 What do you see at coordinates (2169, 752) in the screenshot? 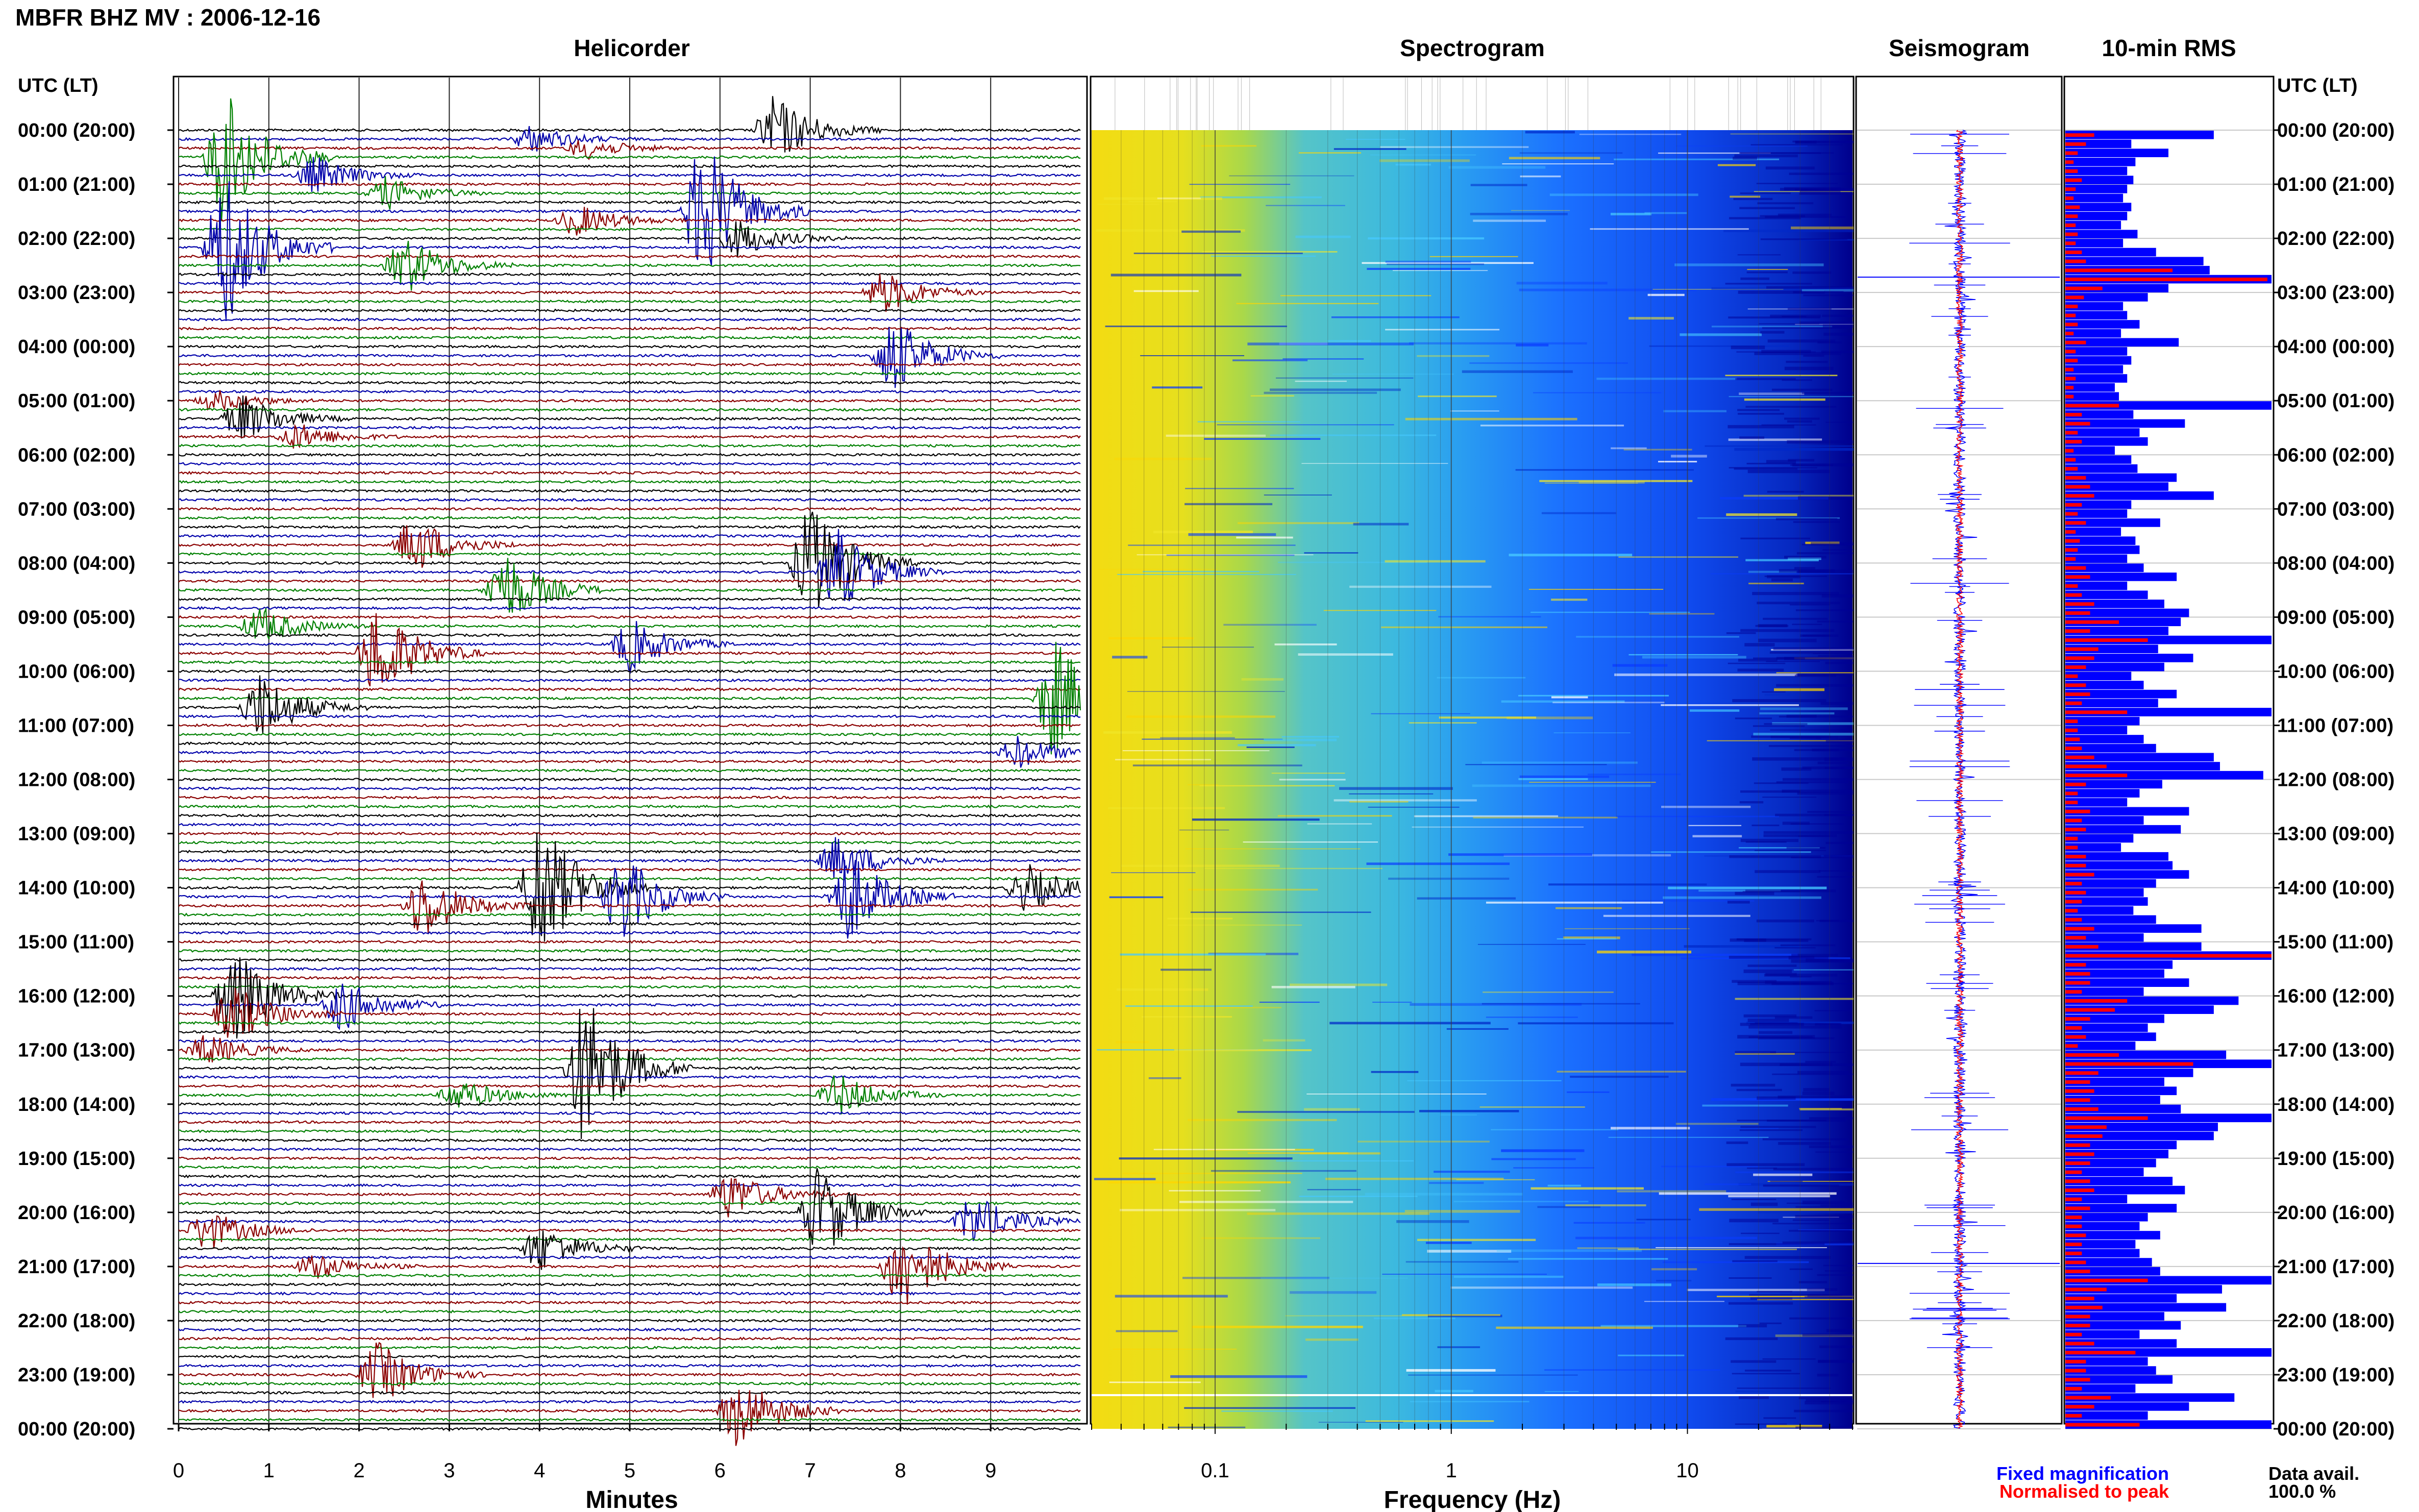
I see `rms-panel` at bounding box center [2169, 752].